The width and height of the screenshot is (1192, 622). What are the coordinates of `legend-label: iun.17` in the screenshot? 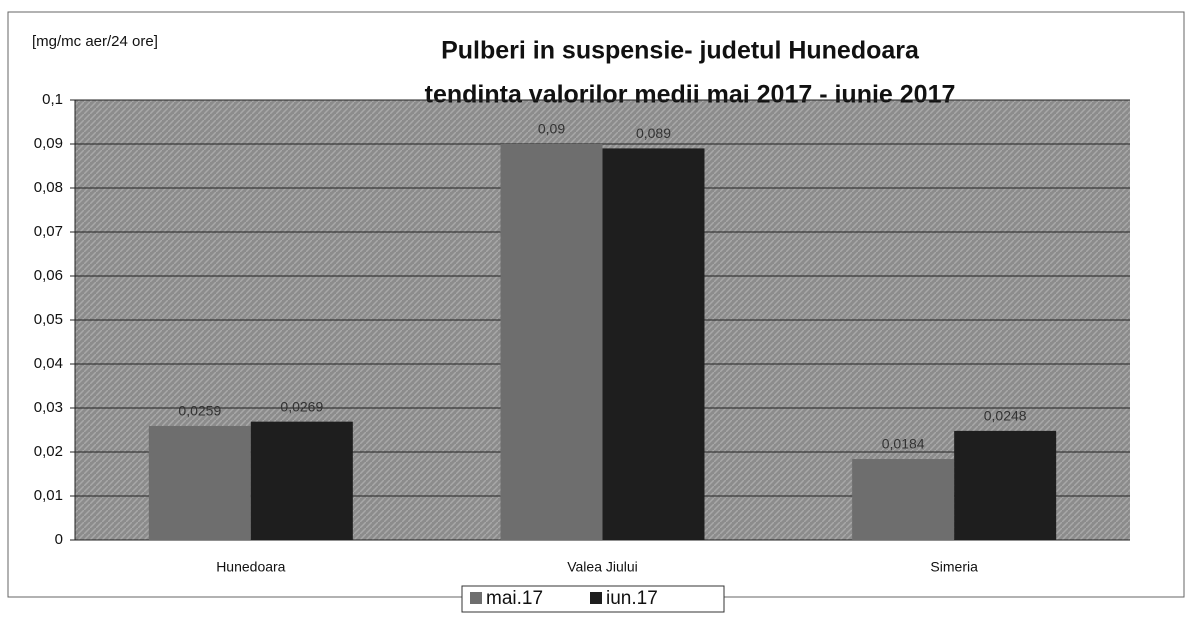 It's located at (632, 598).